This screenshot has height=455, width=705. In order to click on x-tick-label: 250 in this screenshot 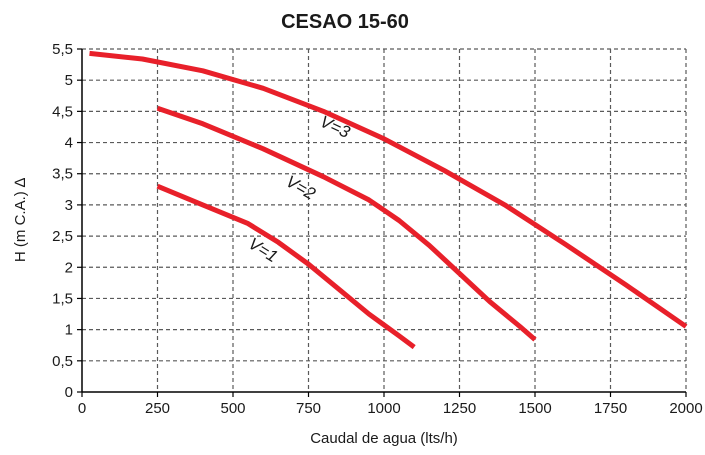, I will do `click(157, 408)`.